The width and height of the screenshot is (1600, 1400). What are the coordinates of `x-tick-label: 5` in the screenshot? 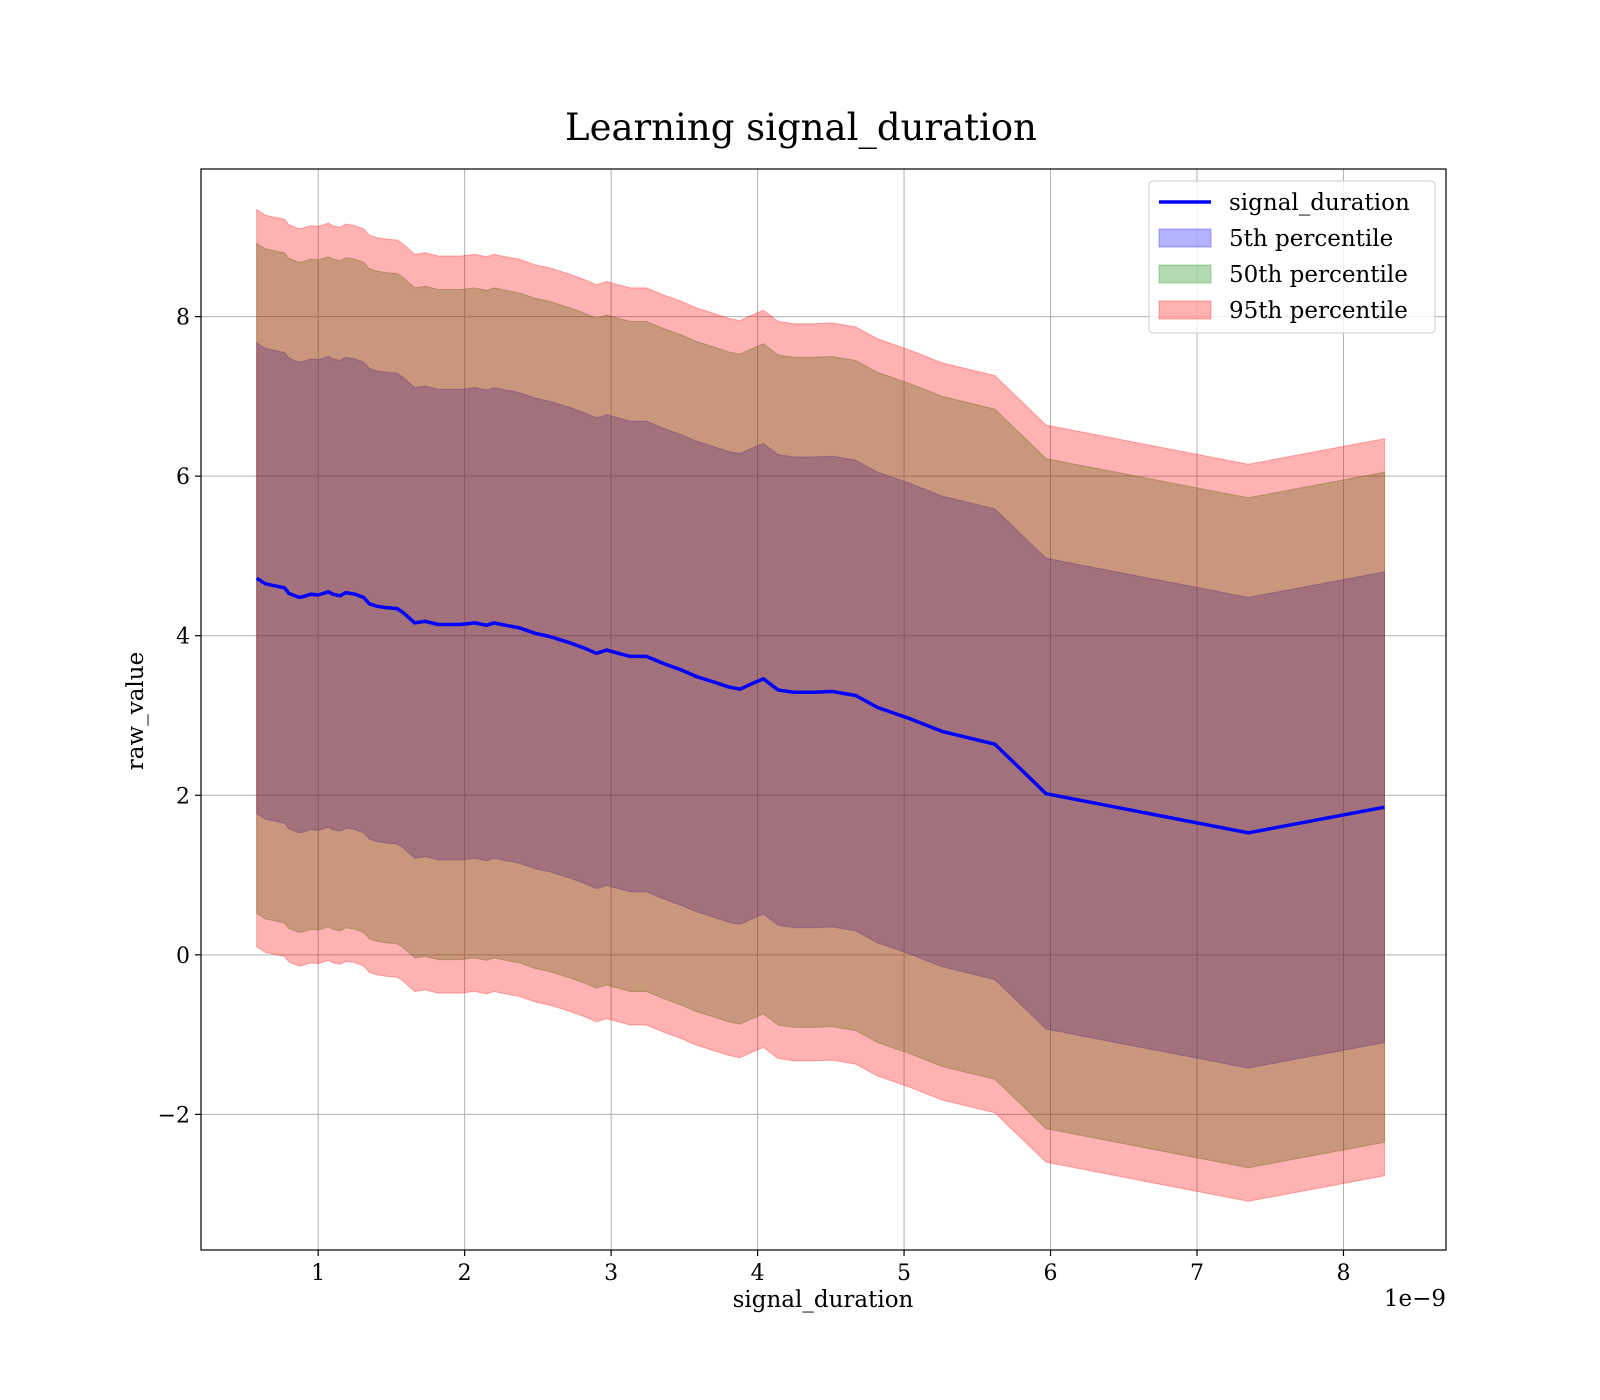 It's located at (904, 1273).